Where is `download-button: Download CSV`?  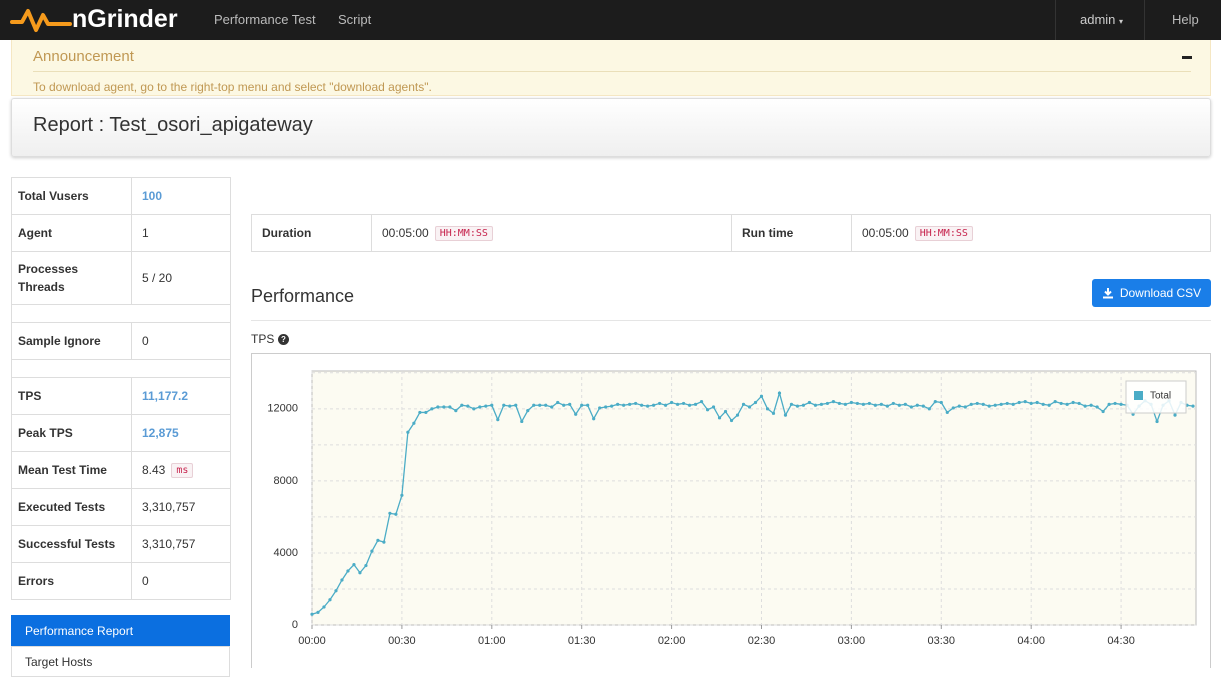 download-button: Download CSV is located at coordinates (1151, 293).